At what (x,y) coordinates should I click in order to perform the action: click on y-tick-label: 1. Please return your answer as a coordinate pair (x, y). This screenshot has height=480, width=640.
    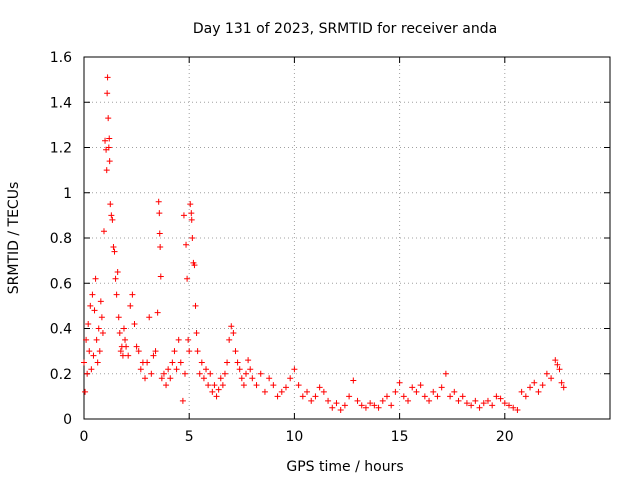
    Looking at the image, I should click on (67, 194).